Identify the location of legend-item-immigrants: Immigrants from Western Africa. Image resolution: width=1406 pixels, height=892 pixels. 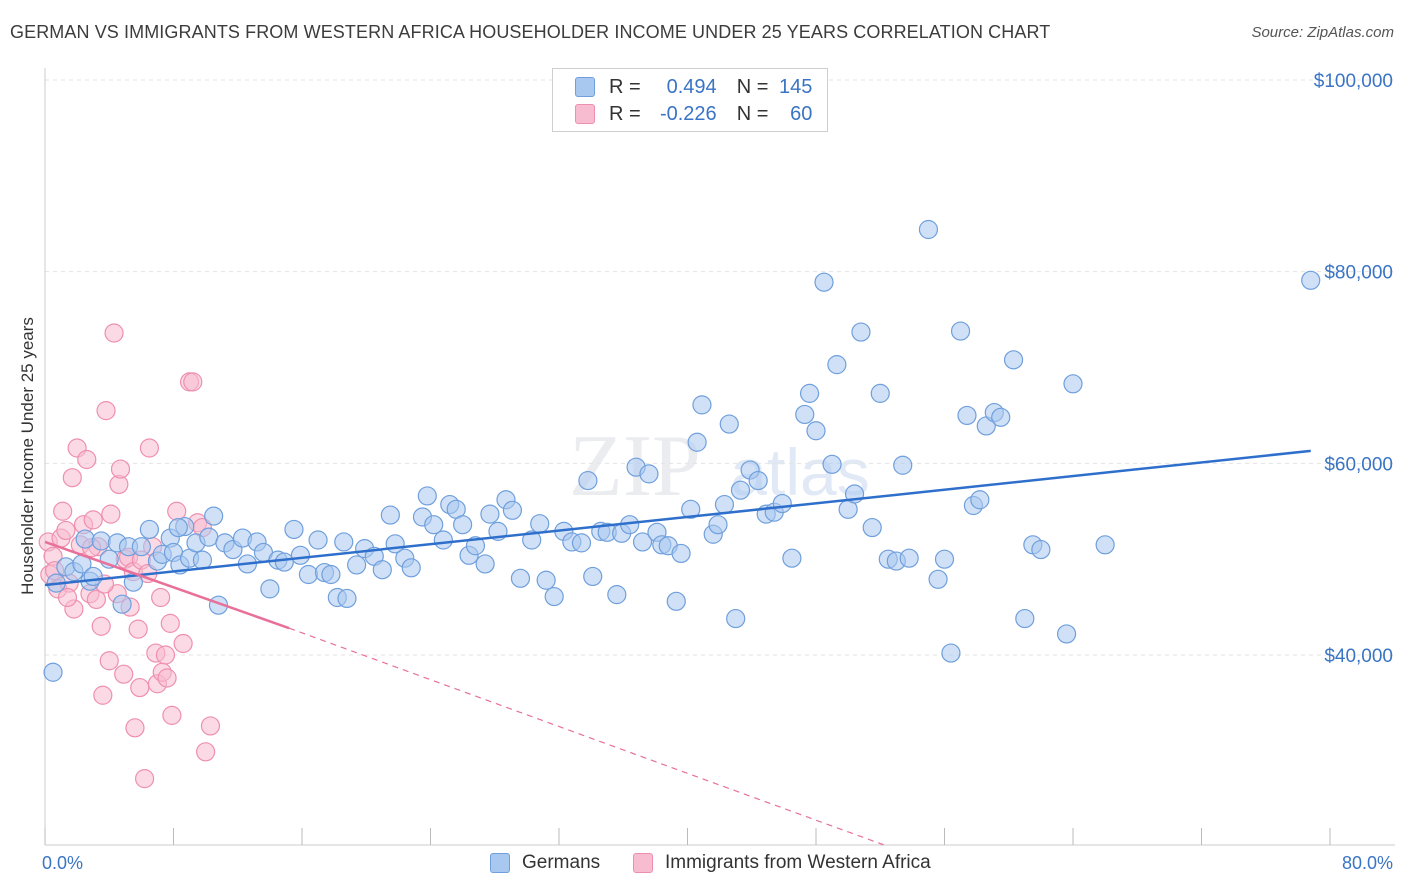
(782, 863).